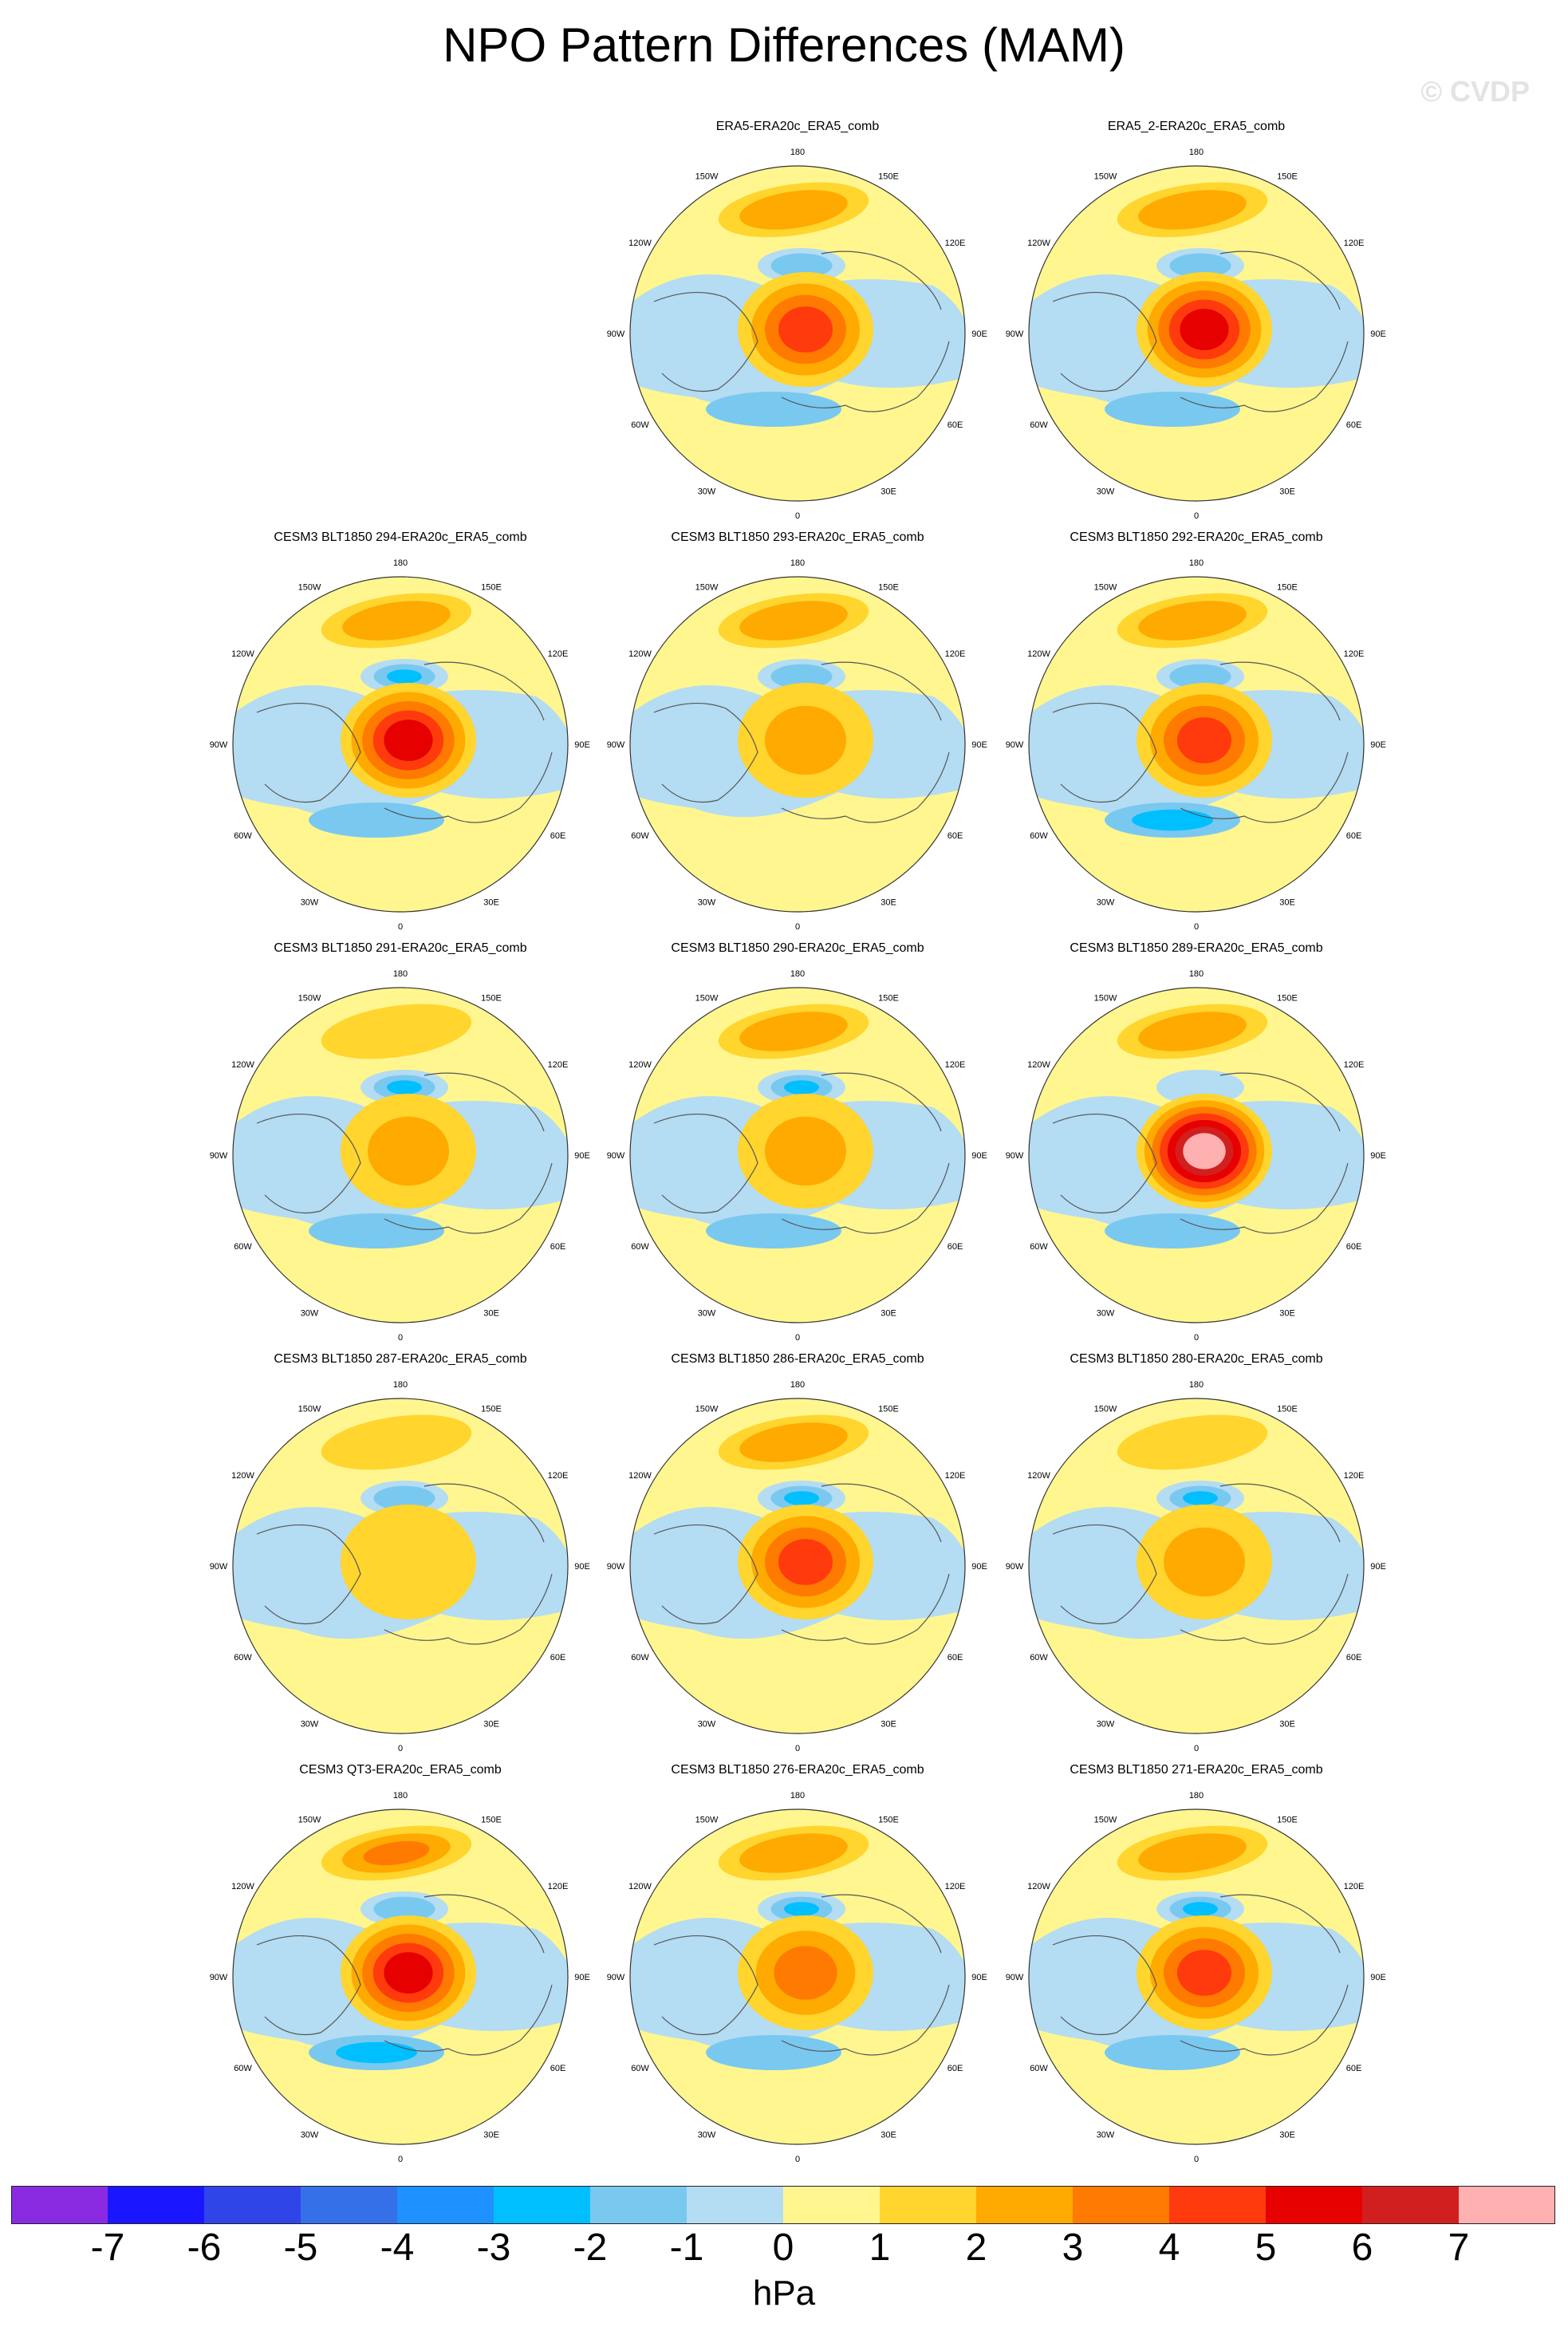  Describe the element at coordinates (1266, 2248) in the screenshot. I see `colorbar-tick-label: 5` at that location.